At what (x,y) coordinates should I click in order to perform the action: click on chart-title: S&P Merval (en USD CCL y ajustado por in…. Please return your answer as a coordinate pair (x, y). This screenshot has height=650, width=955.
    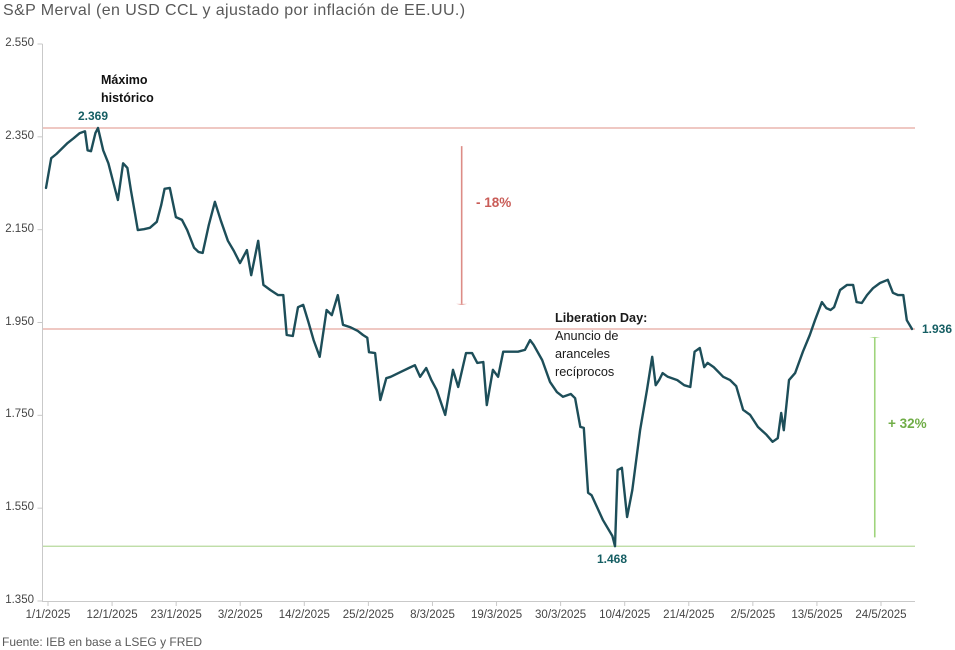
    Looking at the image, I should click on (234, 10).